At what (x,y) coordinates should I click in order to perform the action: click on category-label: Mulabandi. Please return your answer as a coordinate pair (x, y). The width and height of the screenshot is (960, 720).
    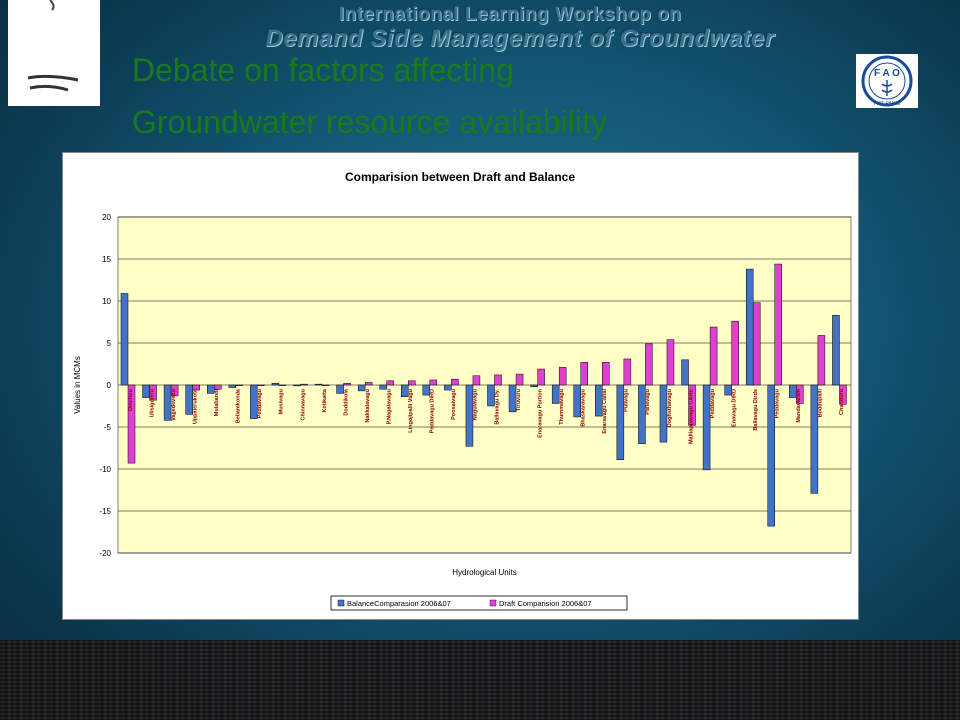
    Looking at the image, I should click on (217, 403).